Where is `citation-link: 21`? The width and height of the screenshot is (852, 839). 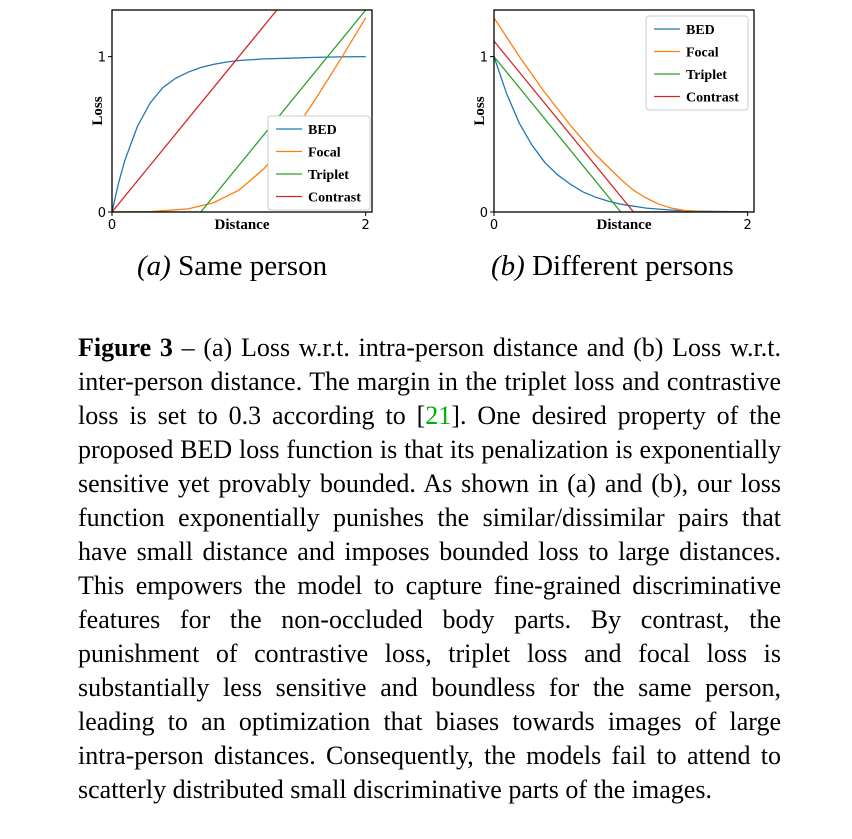 citation-link: 21 is located at coordinates (438, 415).